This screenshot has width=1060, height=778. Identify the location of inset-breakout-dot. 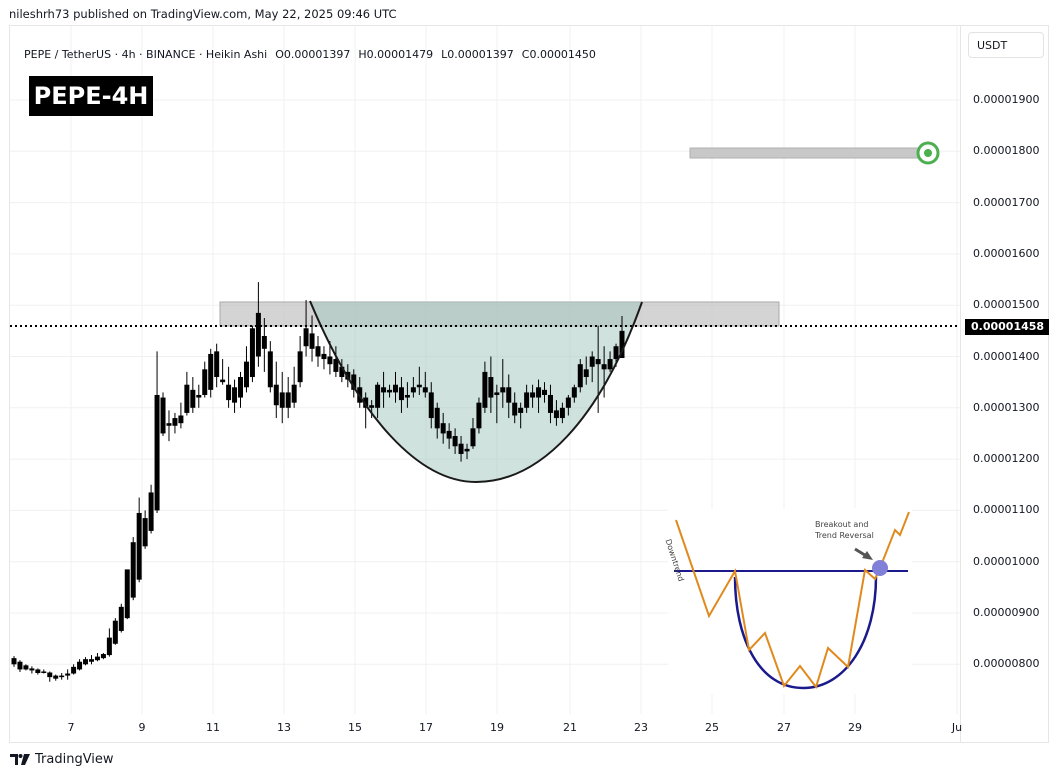
(880, 568).